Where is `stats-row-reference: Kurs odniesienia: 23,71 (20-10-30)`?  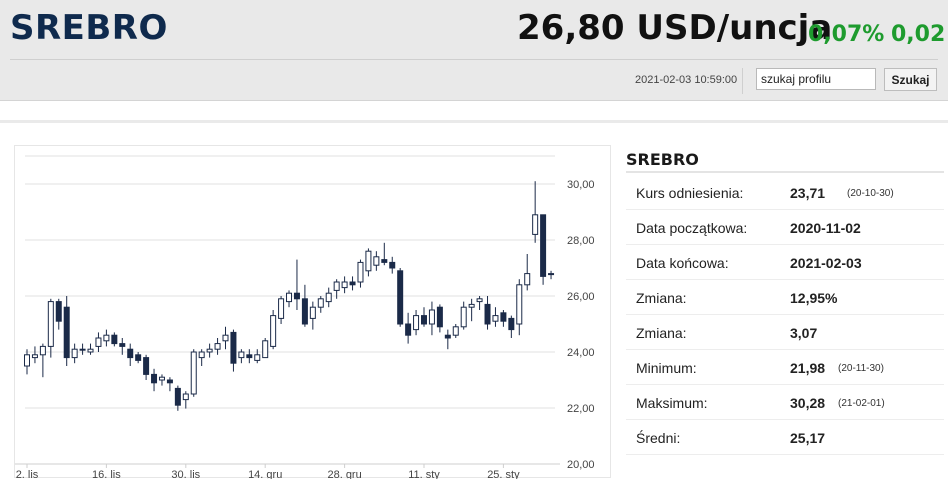 stats-row-reference: Kurs odniesienia: 23,71 (20-10-30) is located at coordinates (785, 193).